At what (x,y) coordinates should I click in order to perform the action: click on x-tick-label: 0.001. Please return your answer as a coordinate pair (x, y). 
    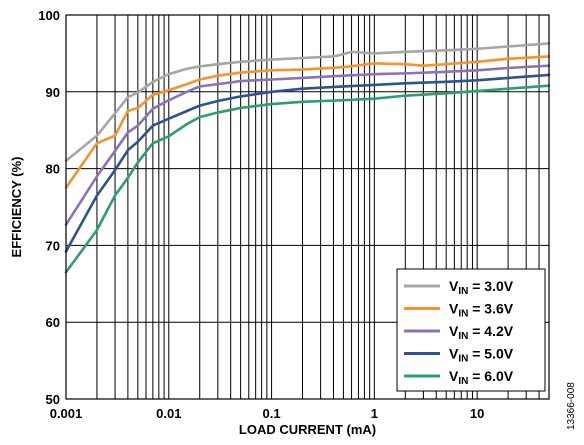
    Looking at the image, I should click on (66, 413).